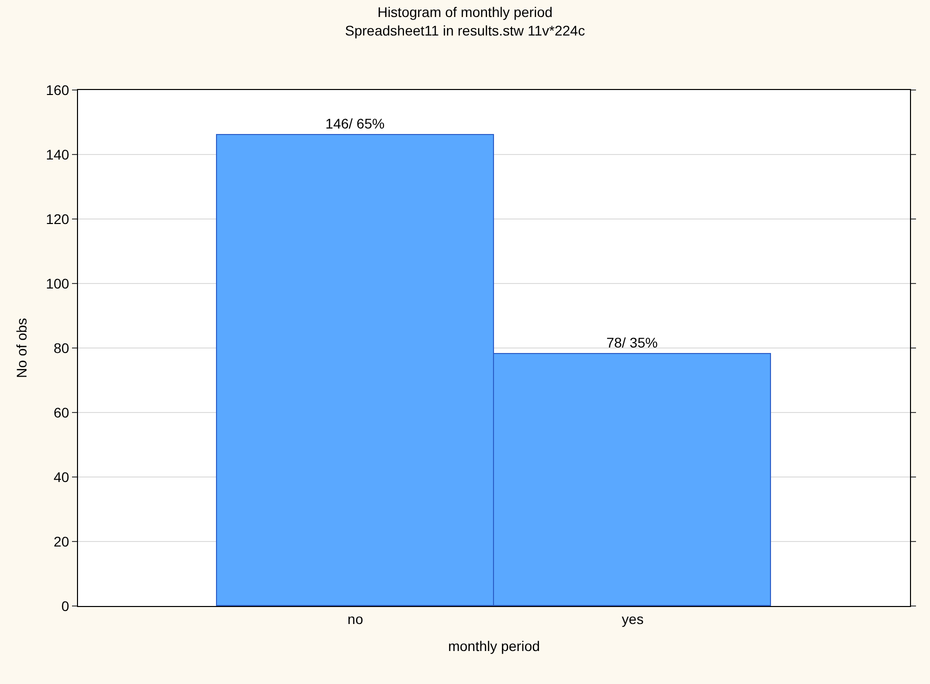 The height and width of the screenshot is (684, 930). I want to click on x-axis-title: monthly period, so click(494, 646).